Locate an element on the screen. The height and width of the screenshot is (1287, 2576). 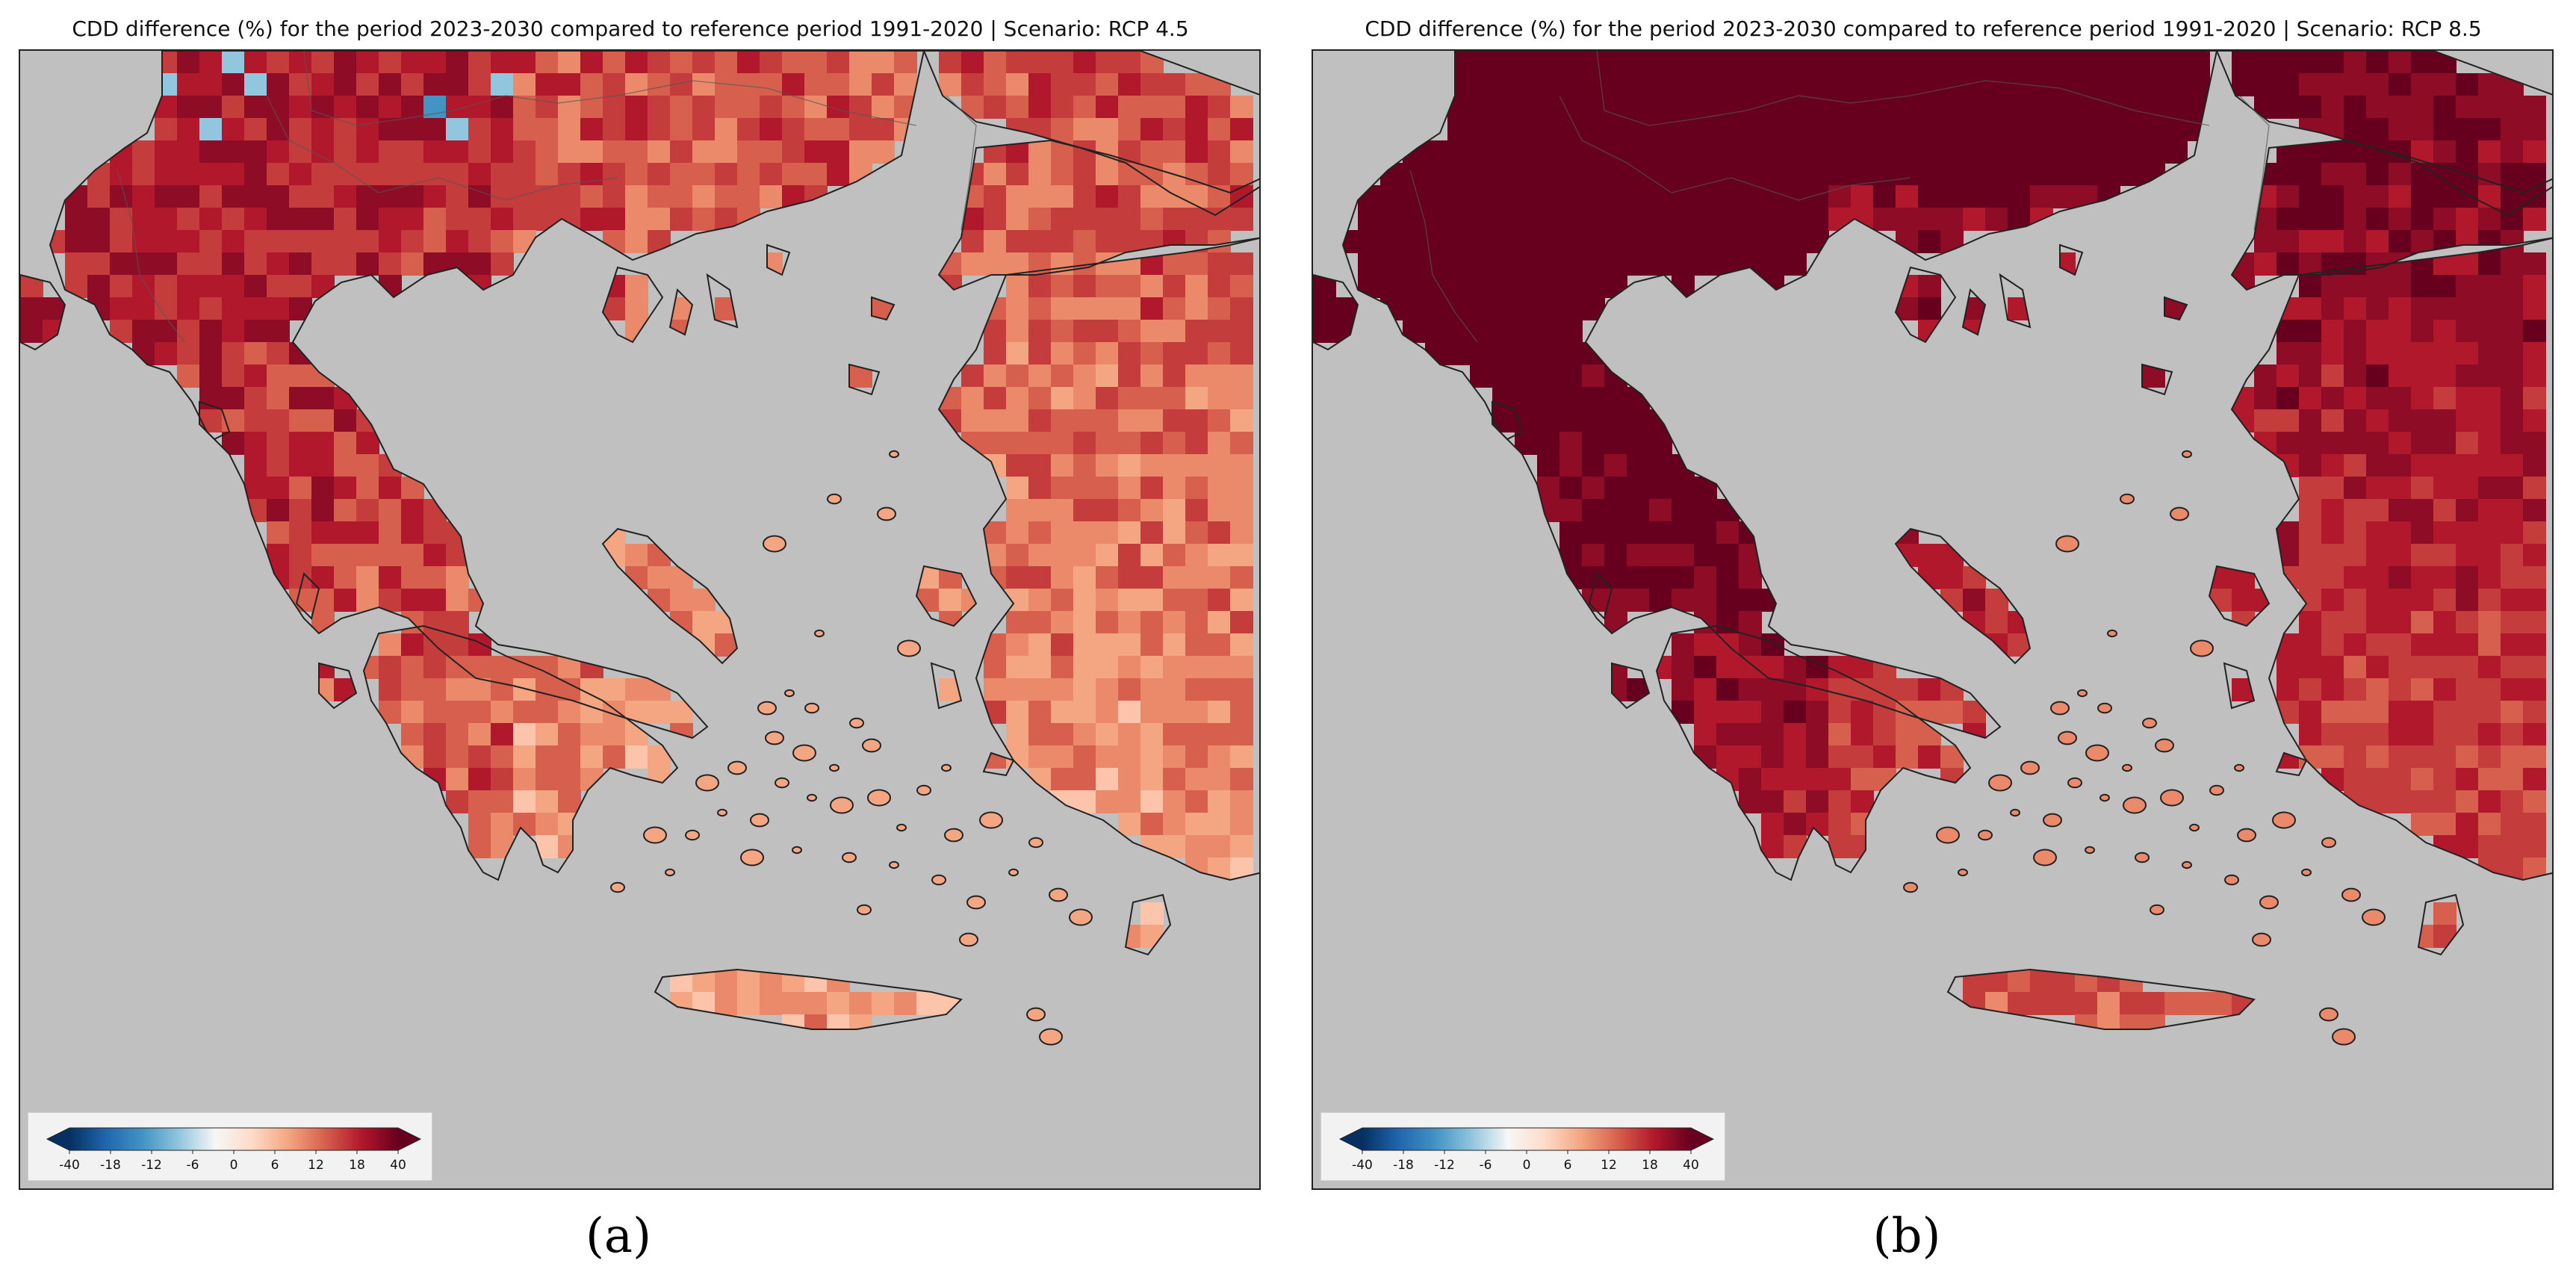
panel-label-a: (a) is located at coordinates (619, 1236).